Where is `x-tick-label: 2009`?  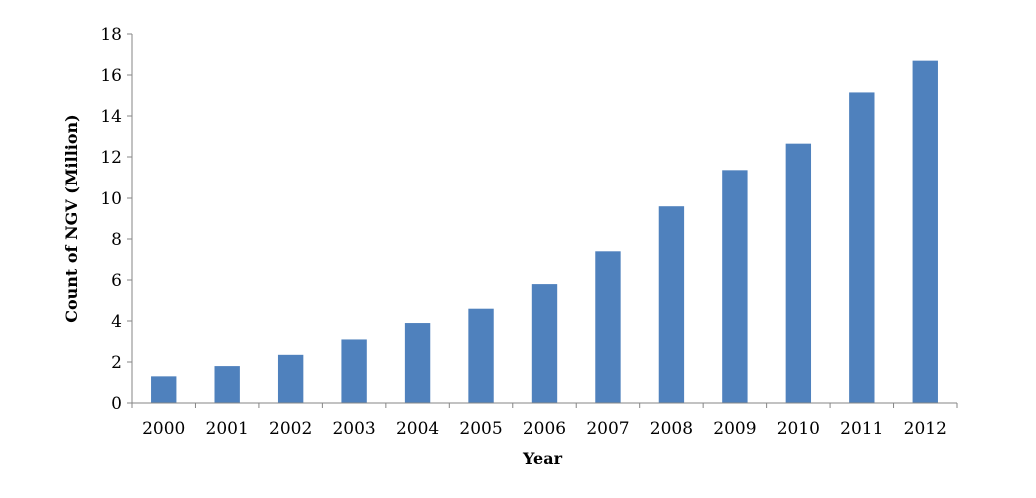
x-tick-label: 2009 is located at coordinates (734, 429).